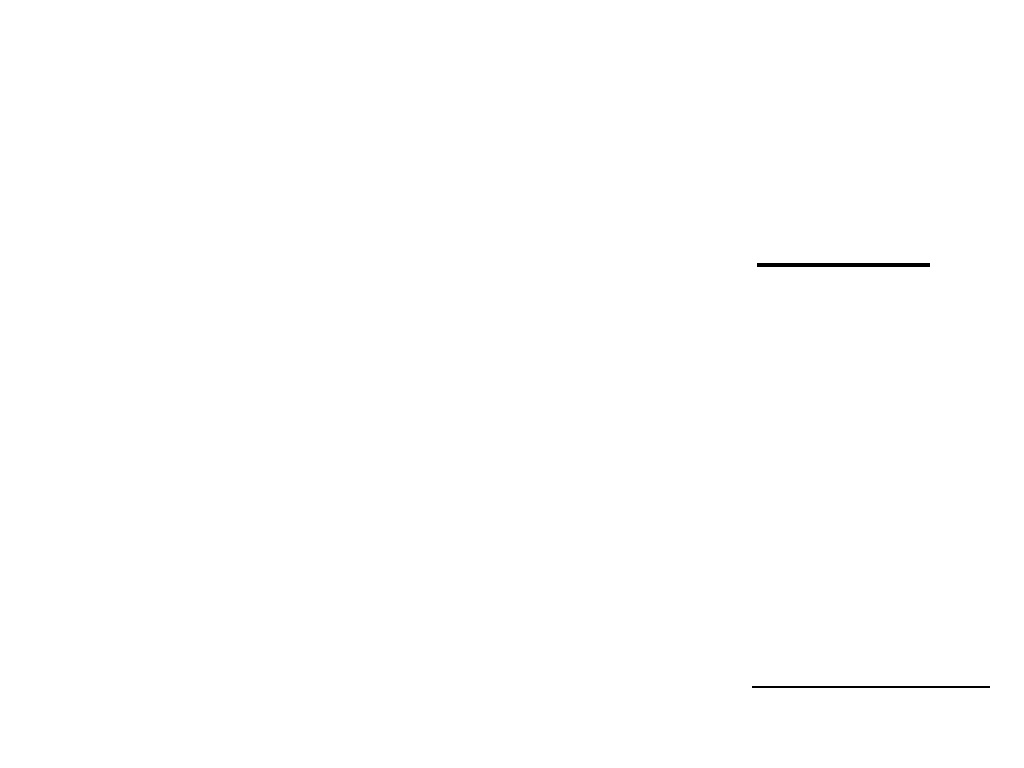 This screenshot has height=768, width=1024. What do you see at coordinates (14, 378) in the screenshot?
I see `pressure-axis-label` at bounding box center [14, 378].